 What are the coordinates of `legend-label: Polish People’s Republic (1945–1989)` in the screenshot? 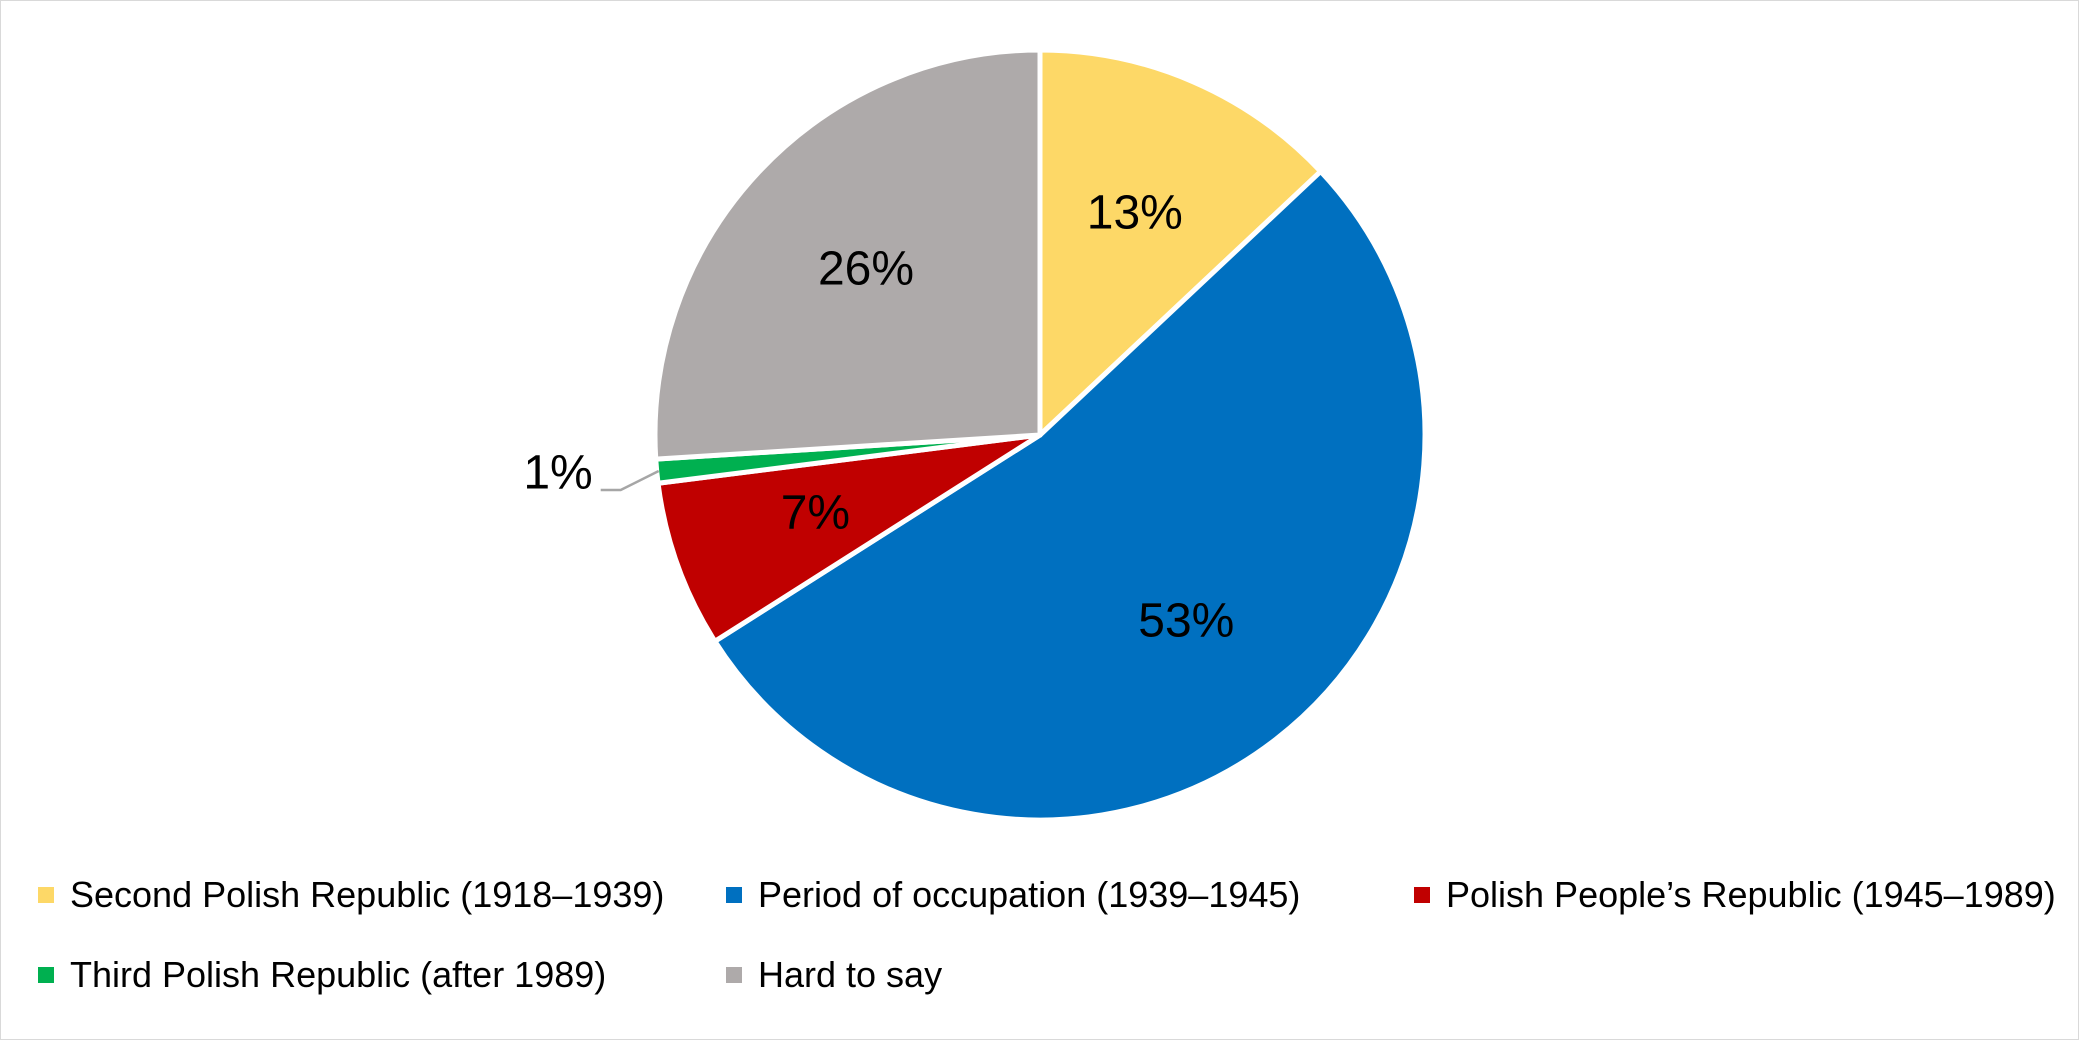 It's located at (1751, 894).